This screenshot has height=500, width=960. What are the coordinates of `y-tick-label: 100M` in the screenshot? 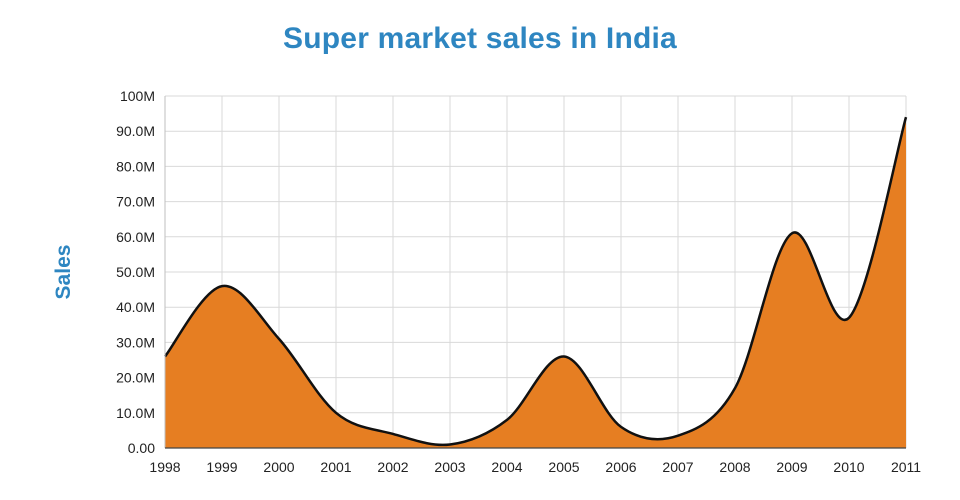 It's located at (137, 96).